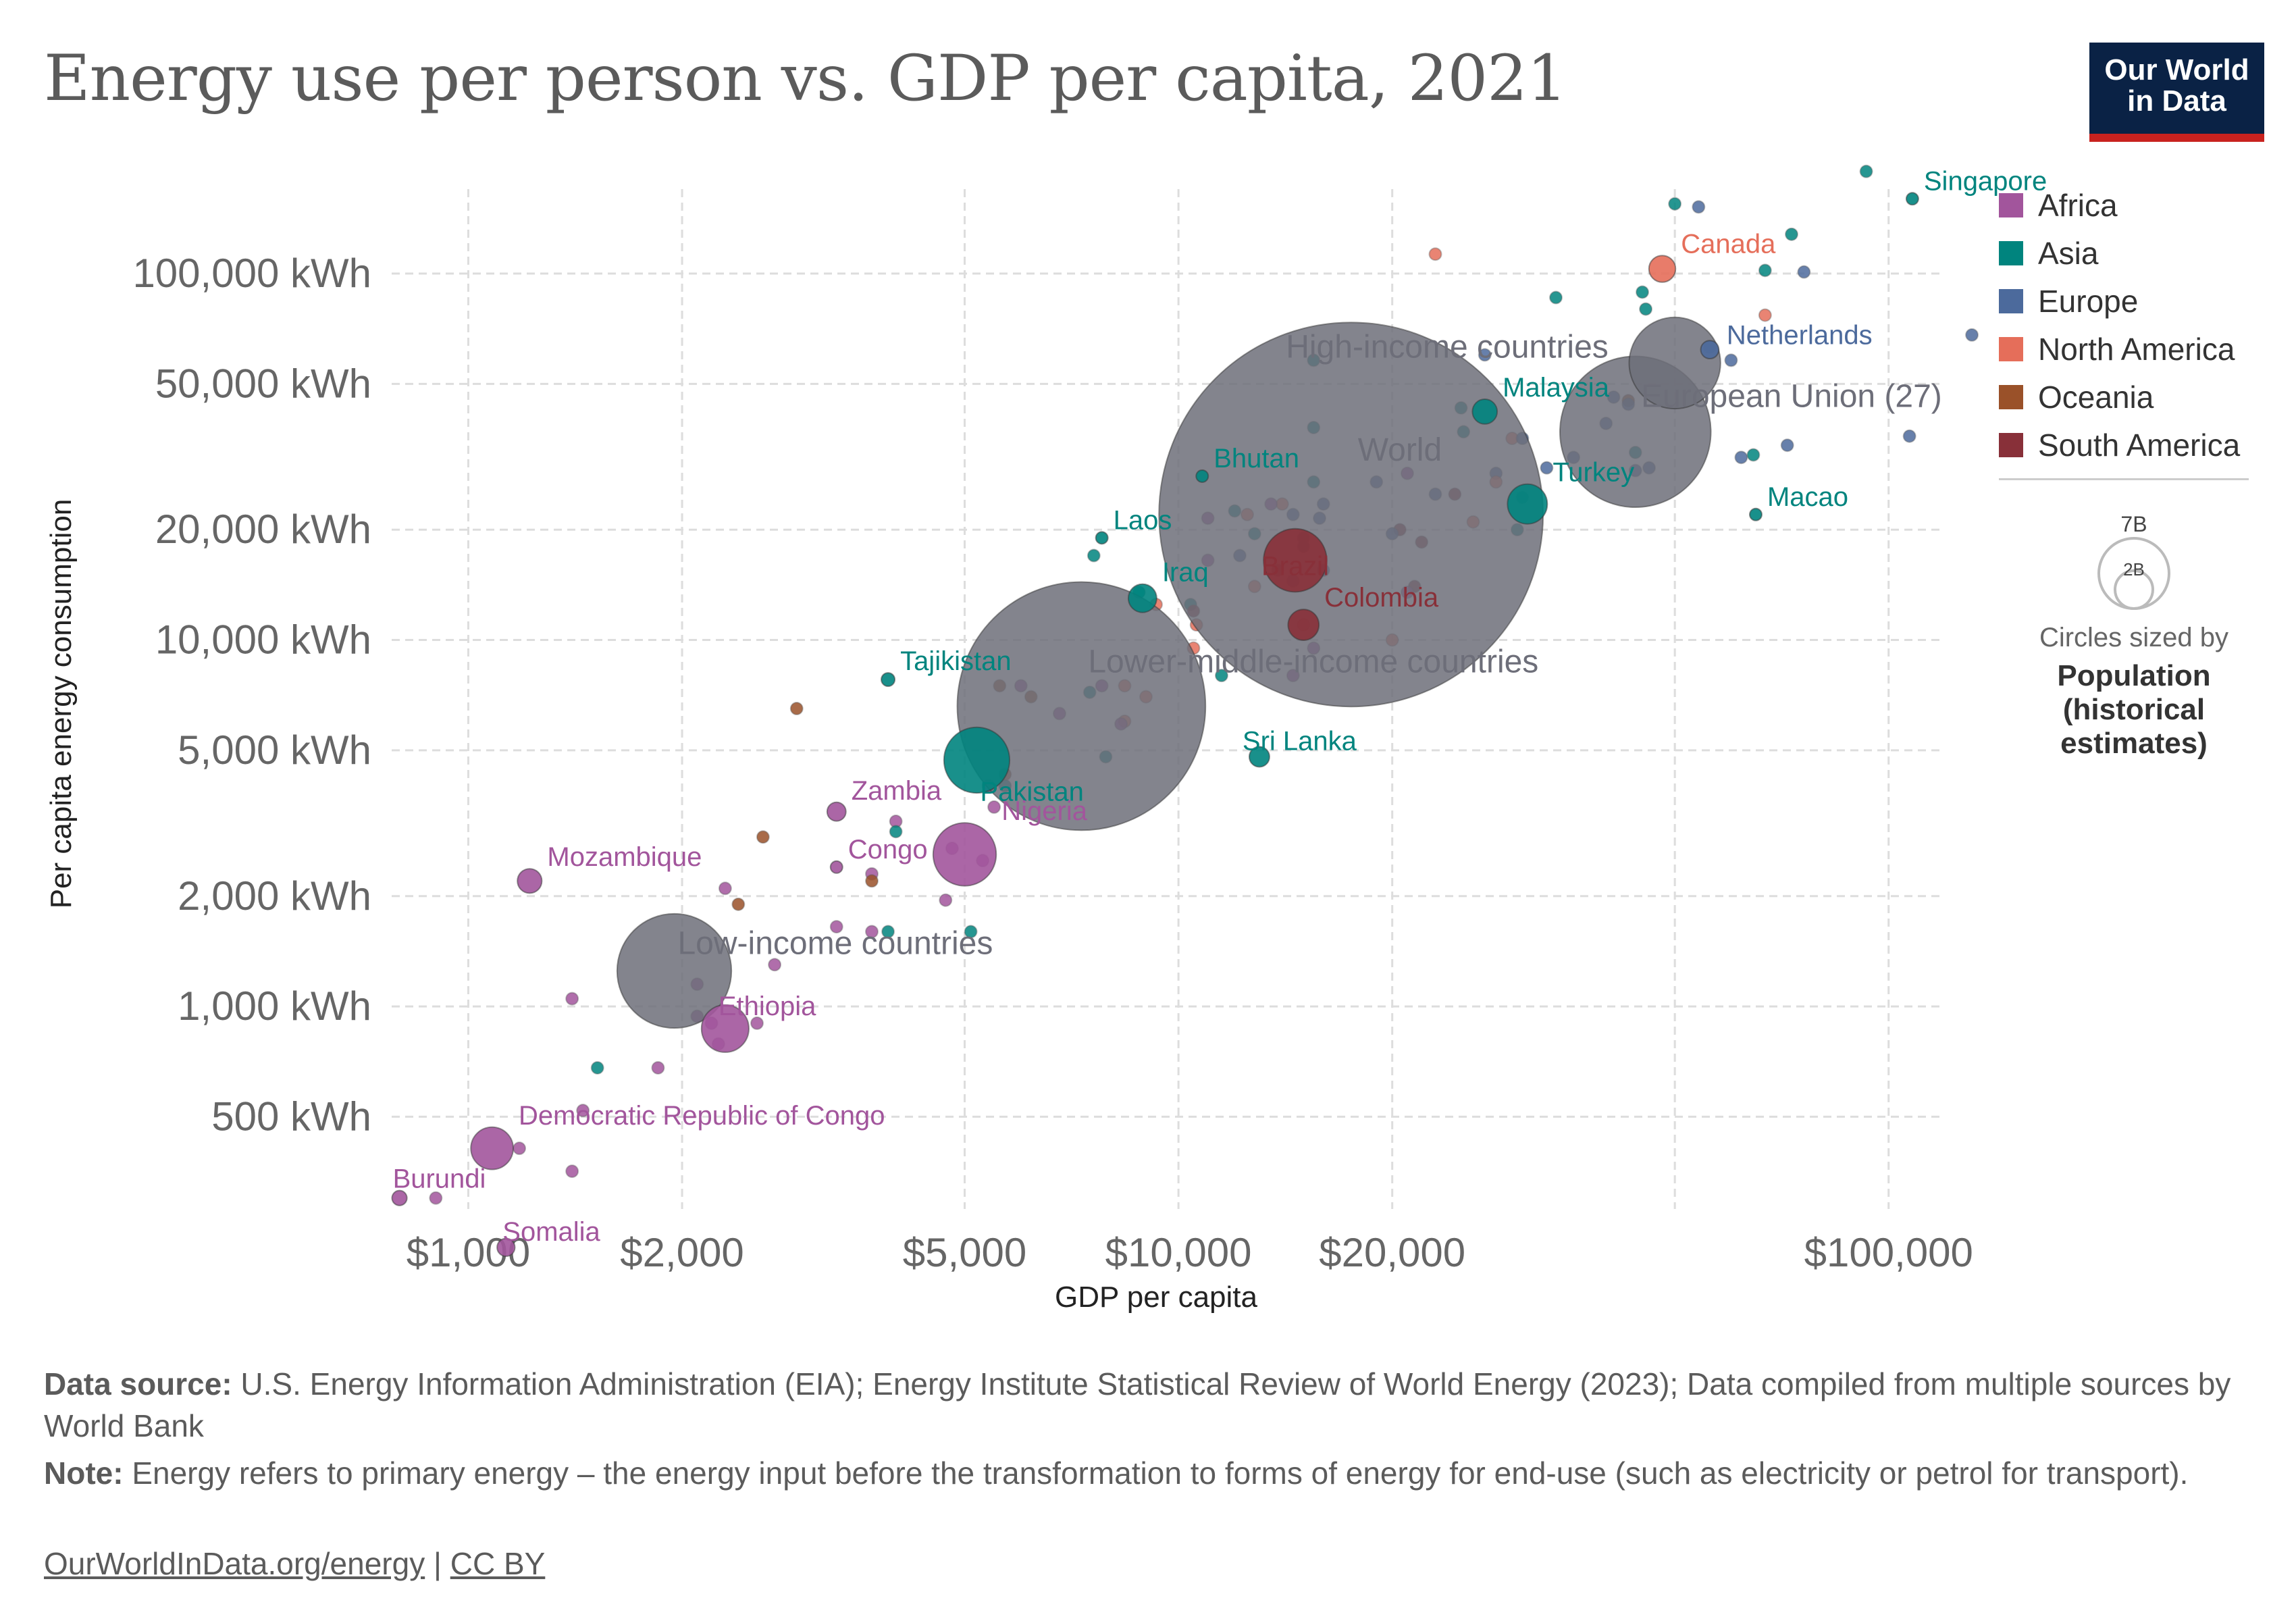 The image size is (2296, 1621). What do you see at coordinates (1728, 244) in the screenshot?
I see `point-label: Canada` at bounding box center [1728, 244].